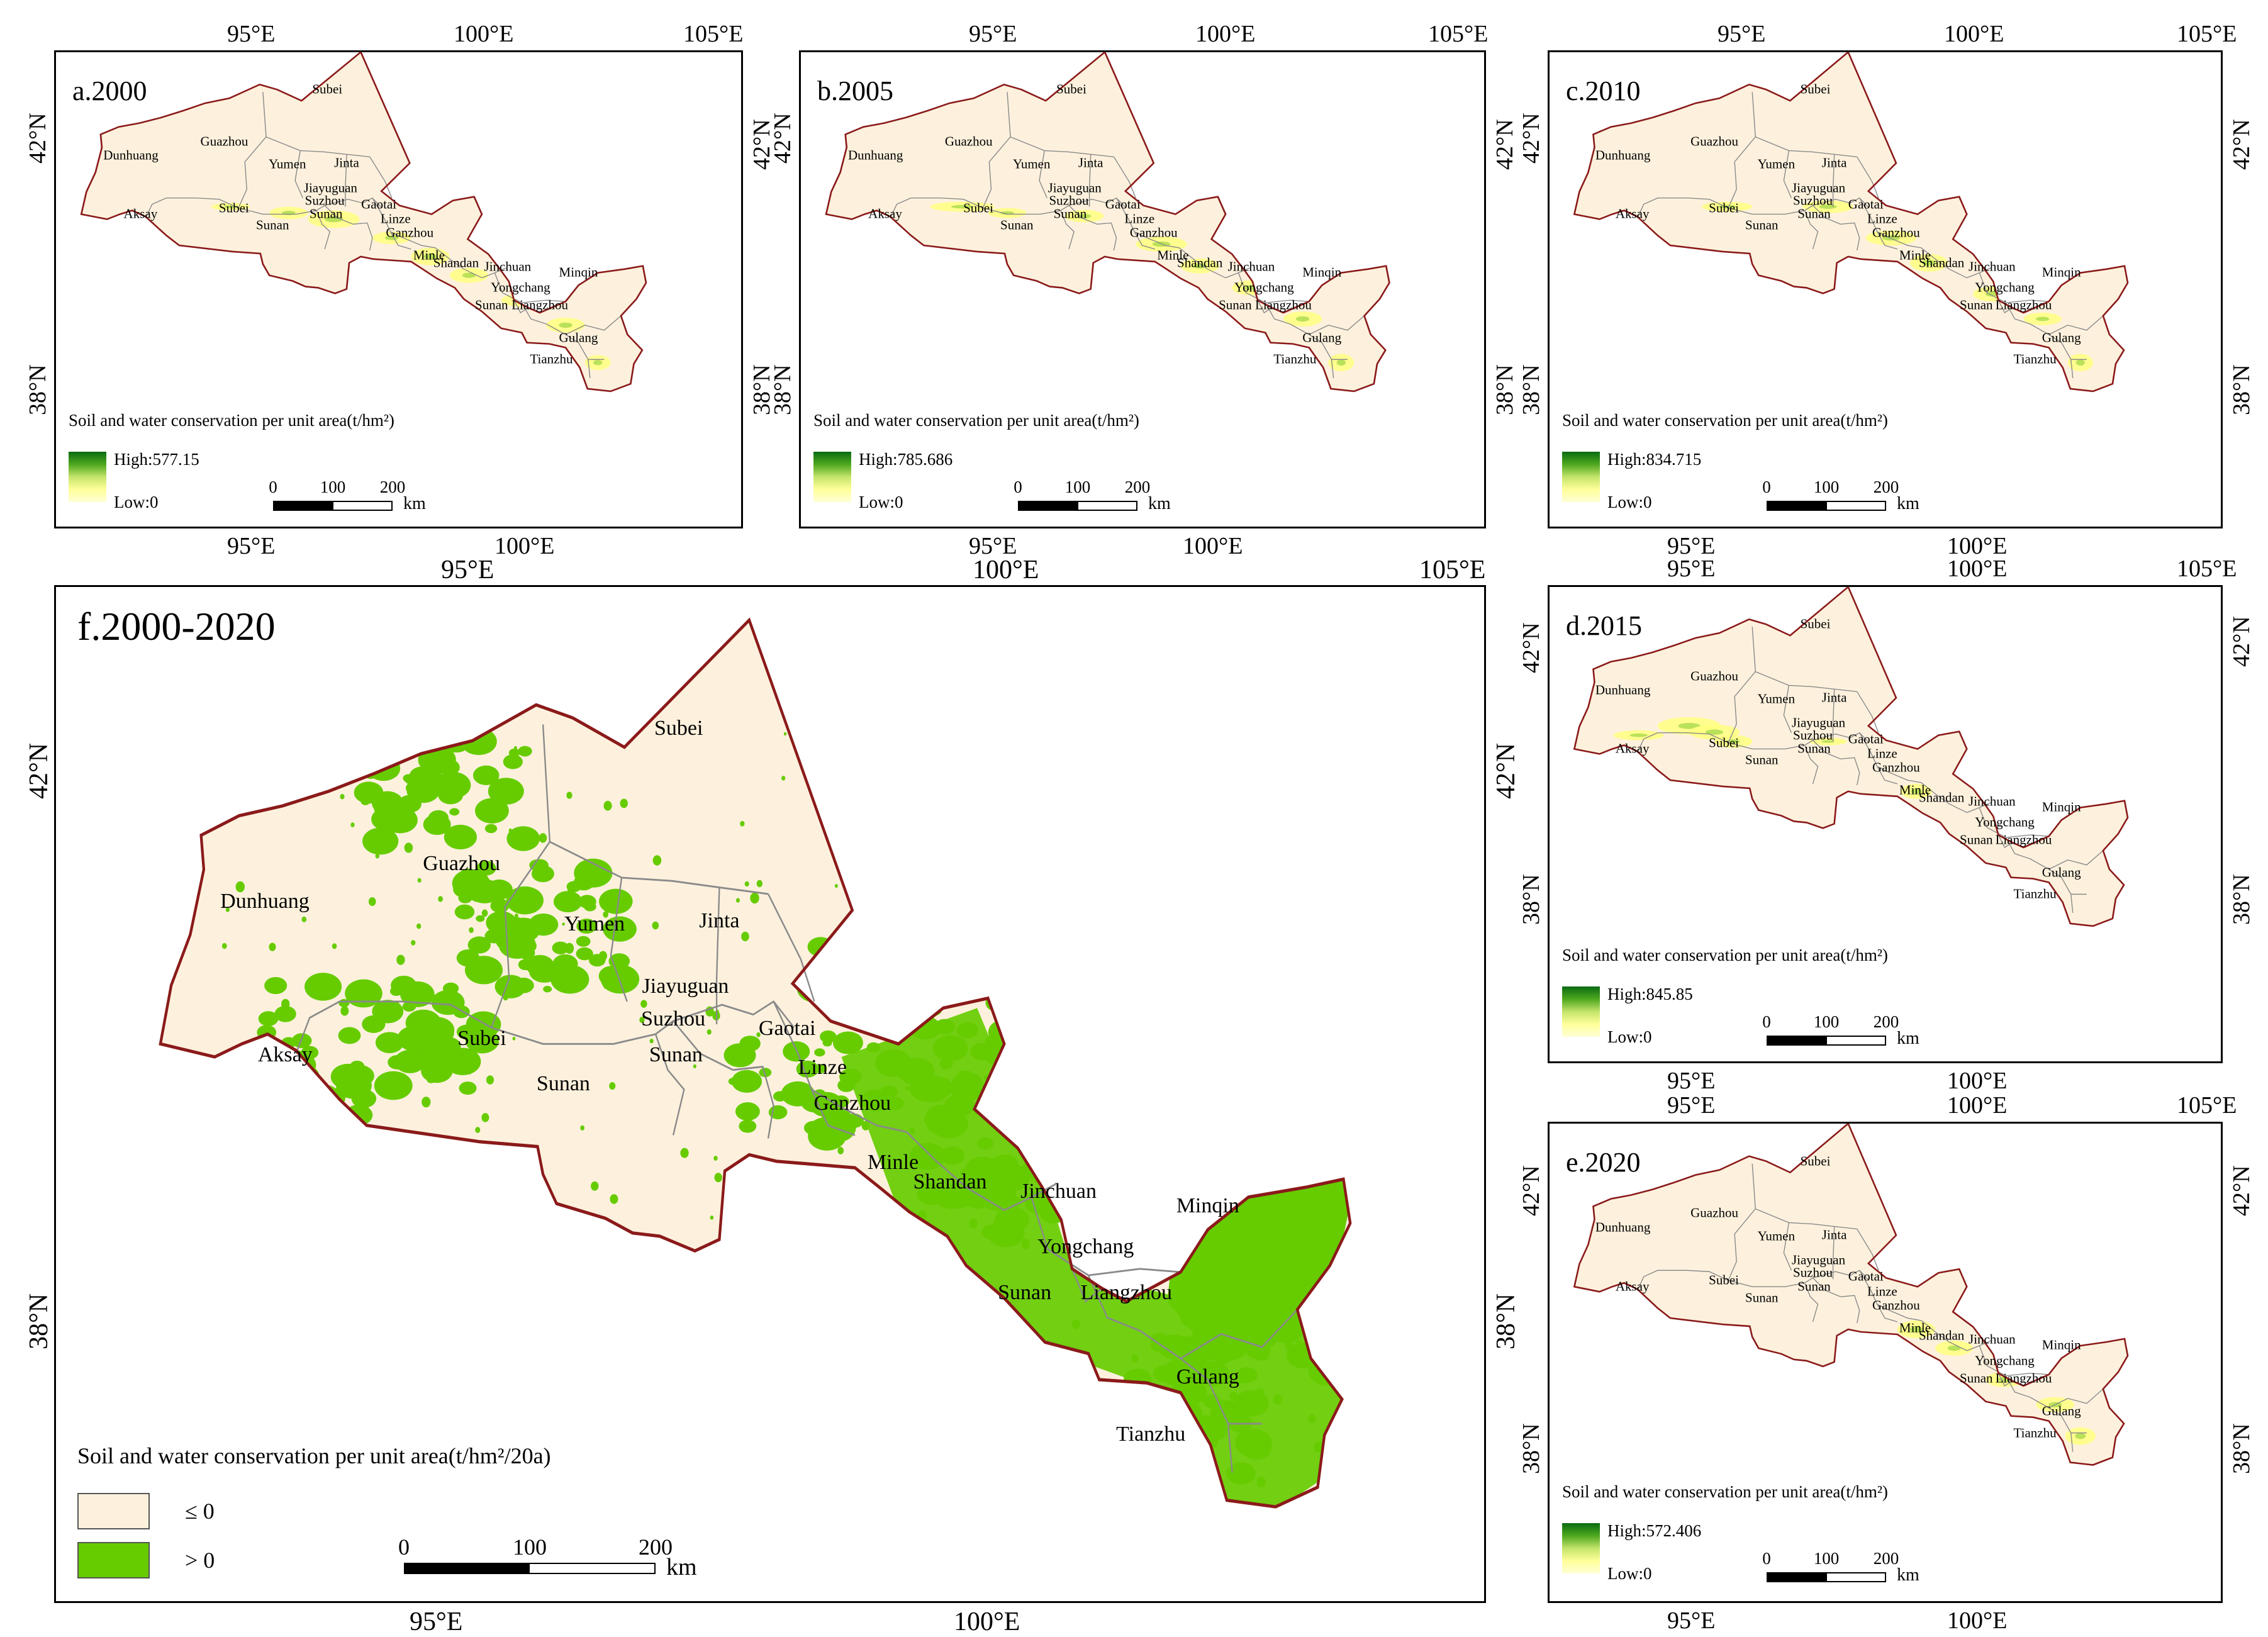 This screenshot has width=2268, height=1637. I want to click on place-label-minle: Minle, so click(893, 1162).